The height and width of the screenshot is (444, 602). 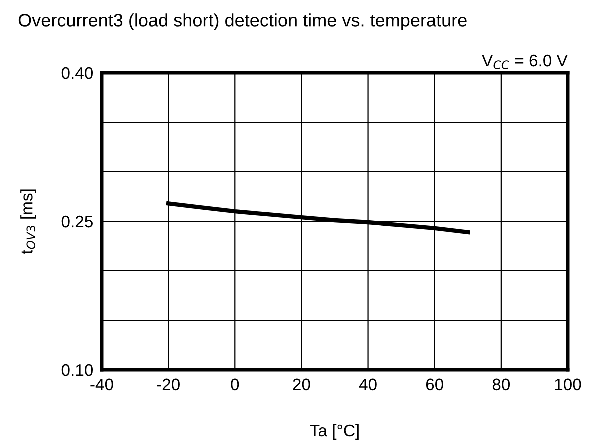 What do you see at coordinates (334, 432) in the screenshot?
I see `x-axis-title: Ta [°C]` at bounding box center [334, 432].